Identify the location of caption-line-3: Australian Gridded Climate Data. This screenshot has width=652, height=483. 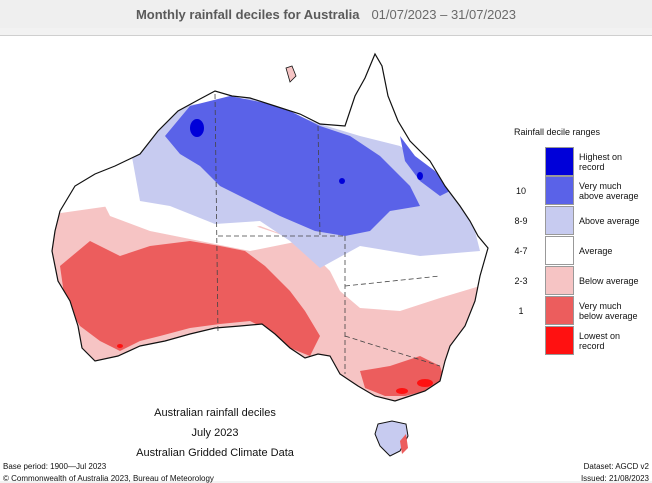
(215, 453).